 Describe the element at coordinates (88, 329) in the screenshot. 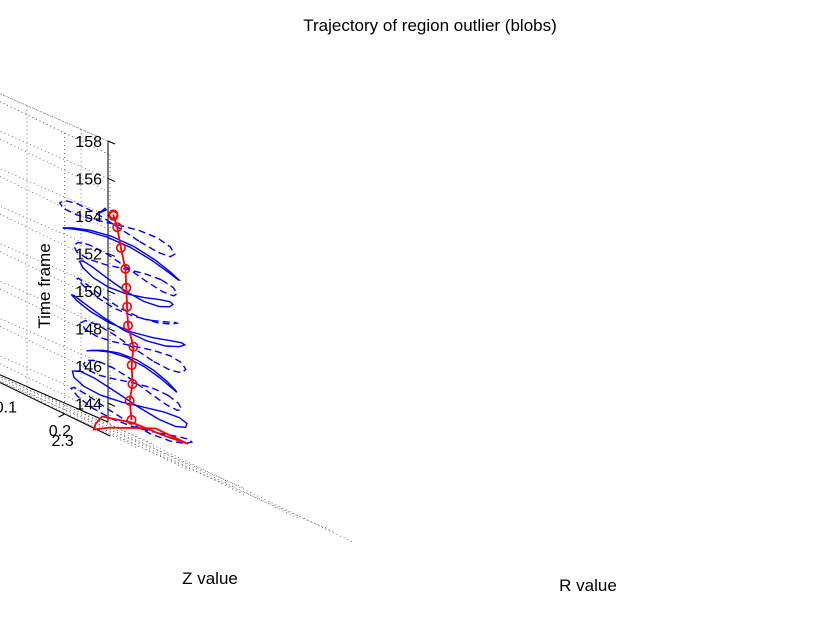

I see `z-tick-label: 148` at that location.